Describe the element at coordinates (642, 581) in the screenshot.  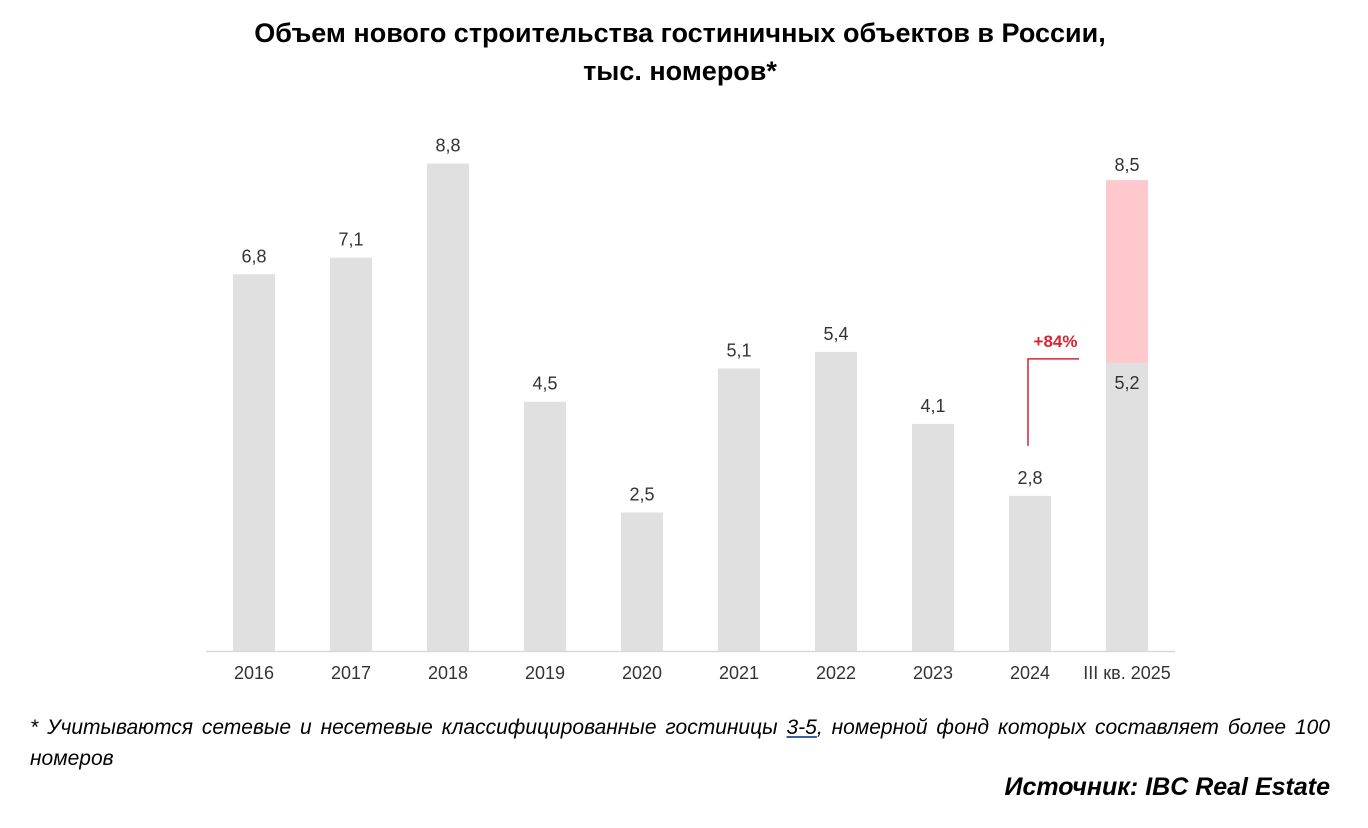
I see `bar-2020` at that location.